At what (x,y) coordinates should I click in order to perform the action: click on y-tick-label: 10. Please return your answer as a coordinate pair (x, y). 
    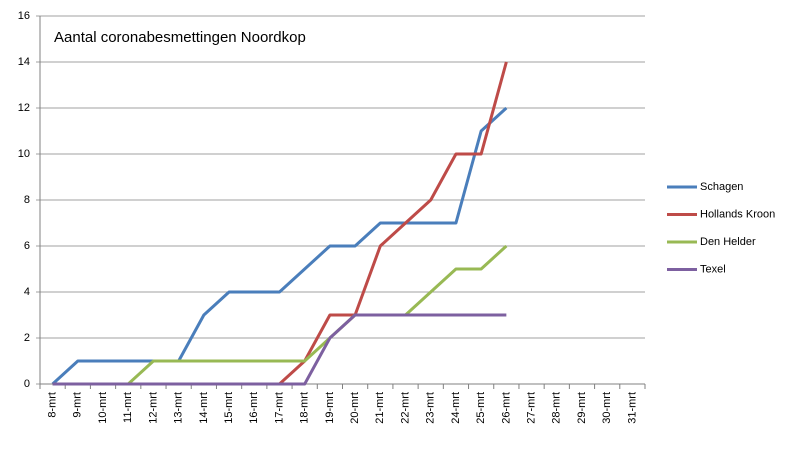
    Looking at the image, I should click on (24, 154).